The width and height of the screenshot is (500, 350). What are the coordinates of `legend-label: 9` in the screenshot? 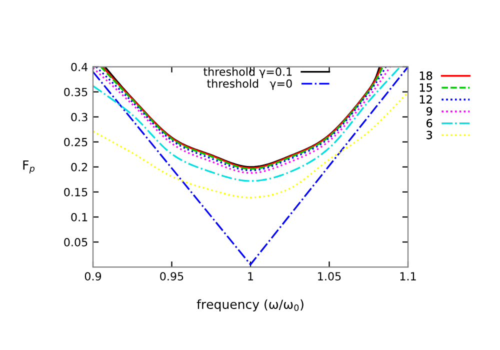 It's located at (429, 111).